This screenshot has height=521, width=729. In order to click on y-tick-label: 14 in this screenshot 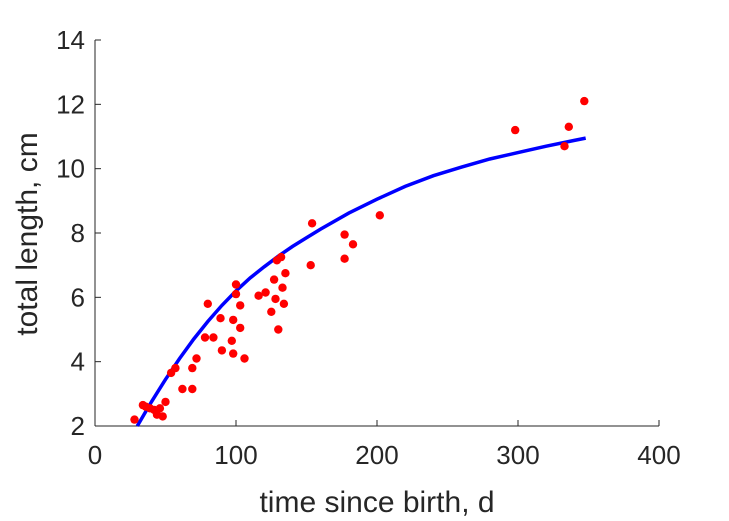, I will do `click(70, 40)`.